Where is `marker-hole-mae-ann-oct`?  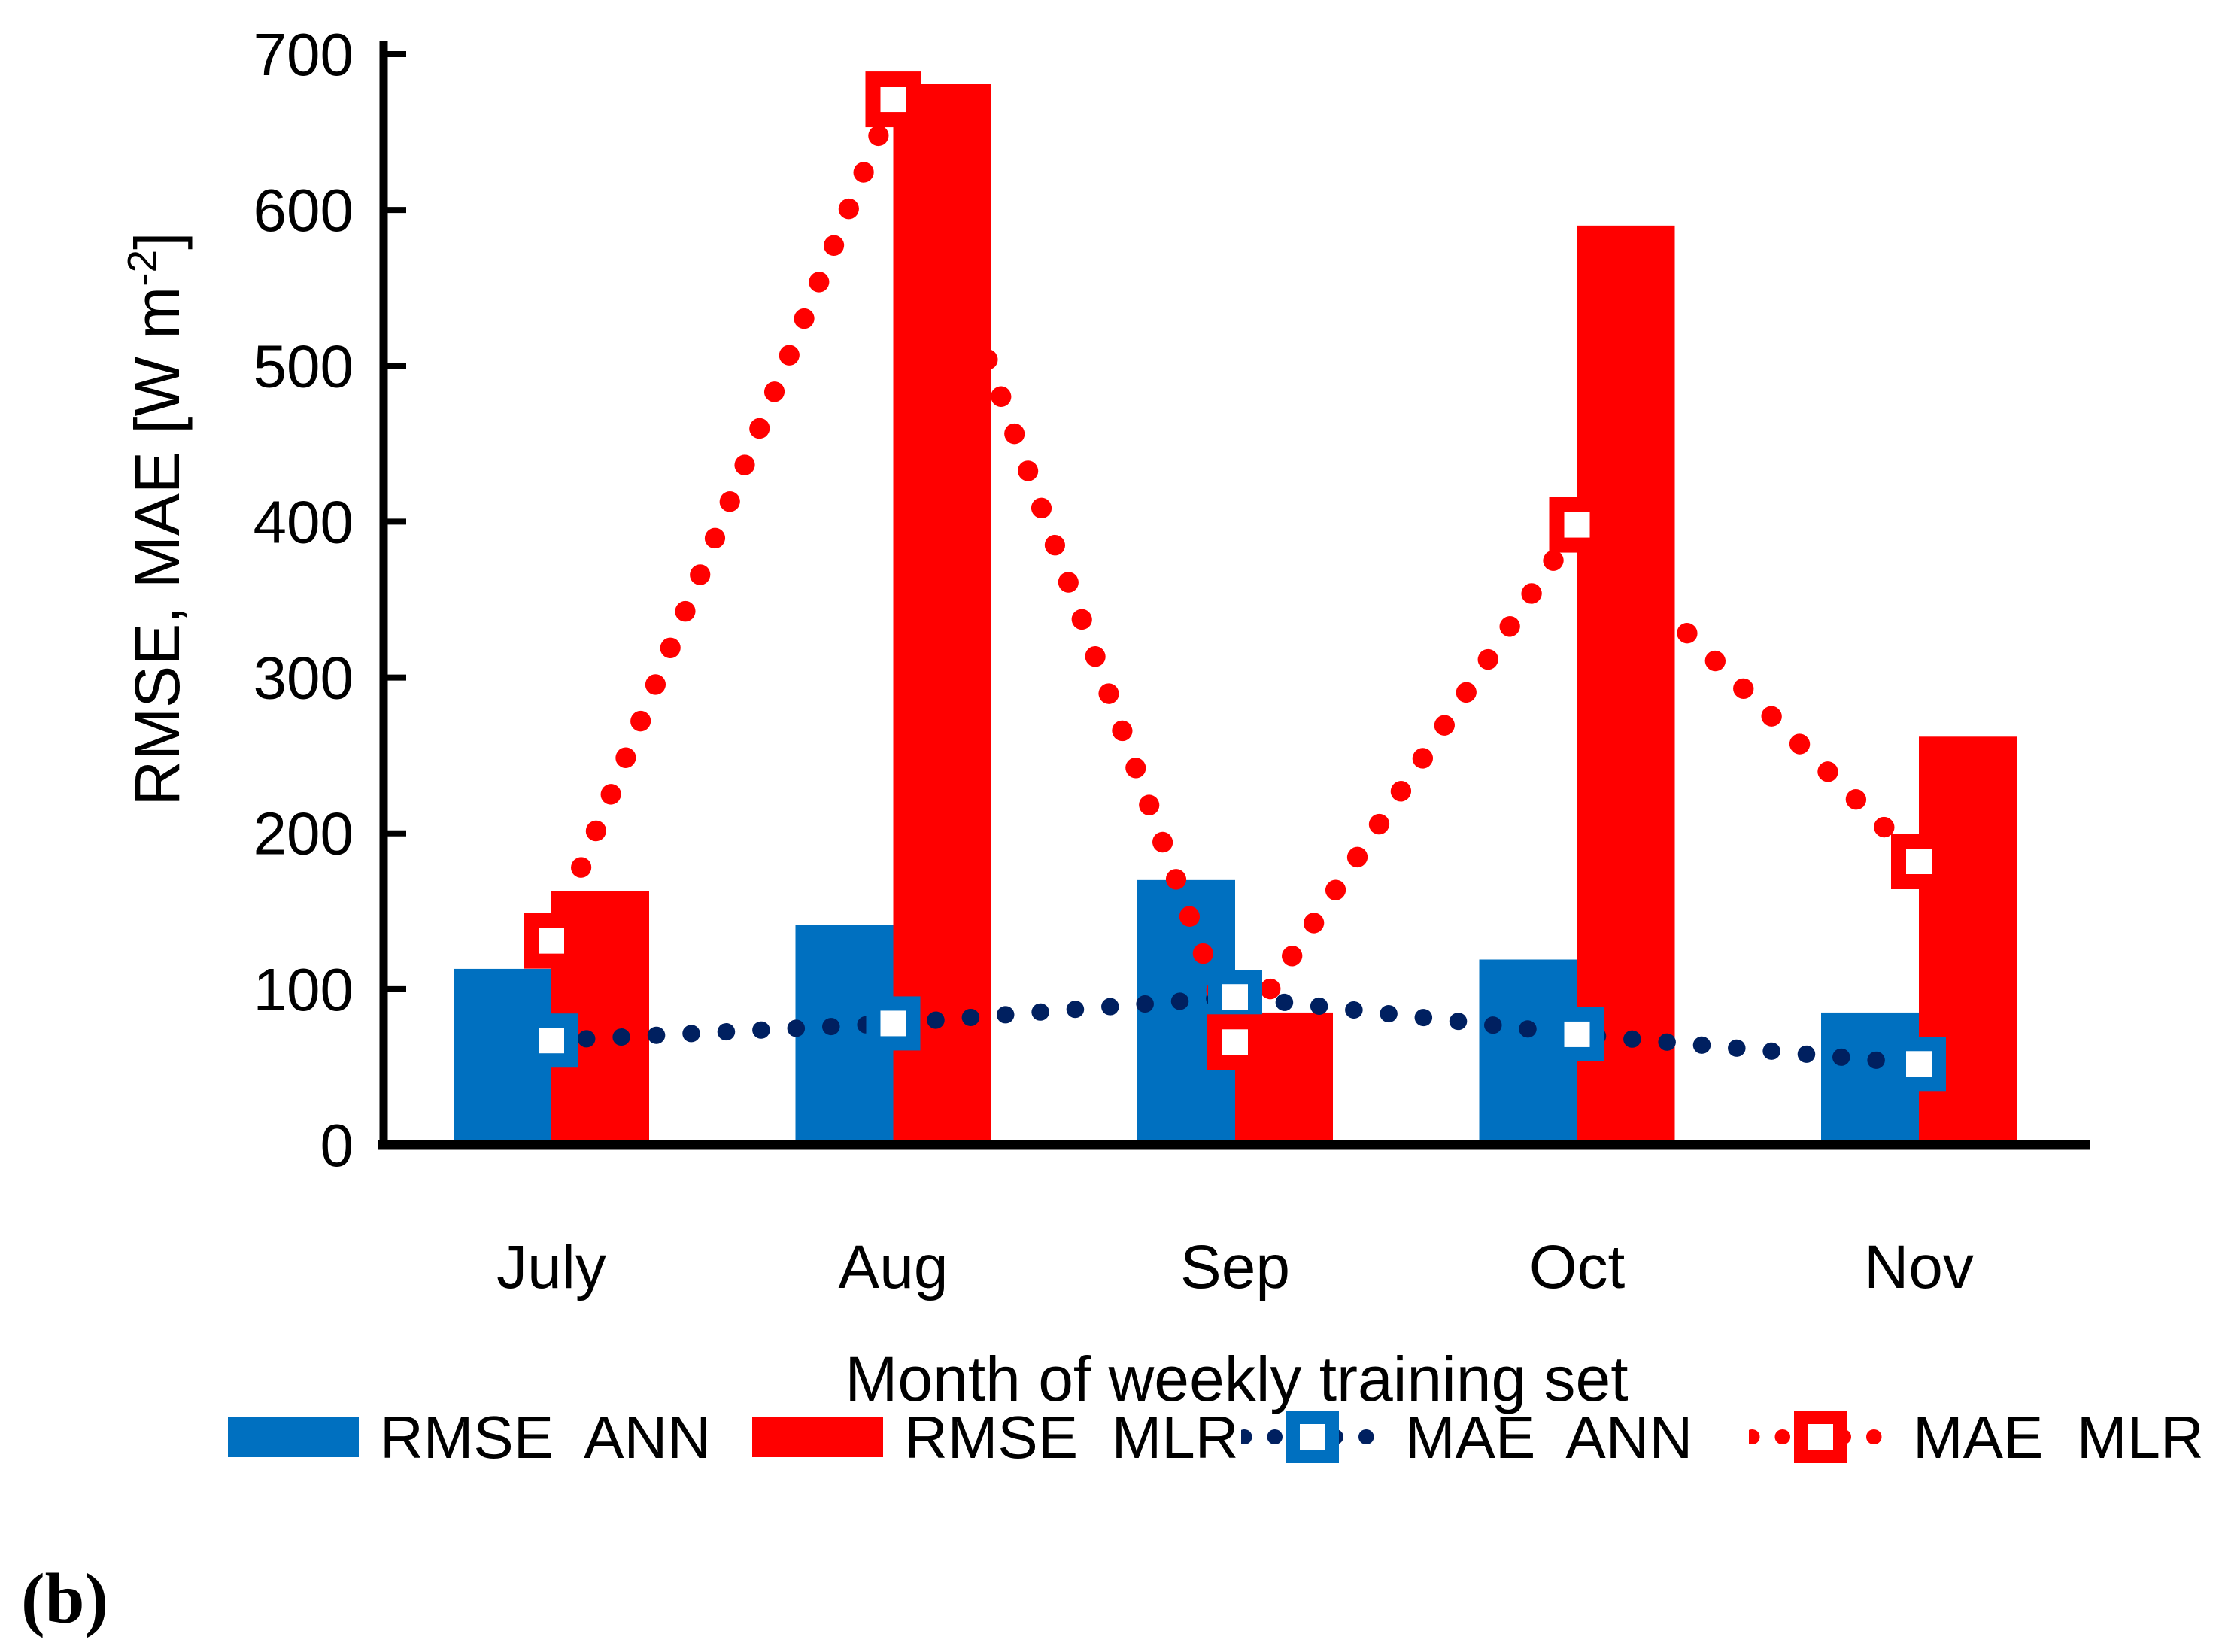 marker-hole-mae-ann-oct is located at coordinates (1577, 1034).